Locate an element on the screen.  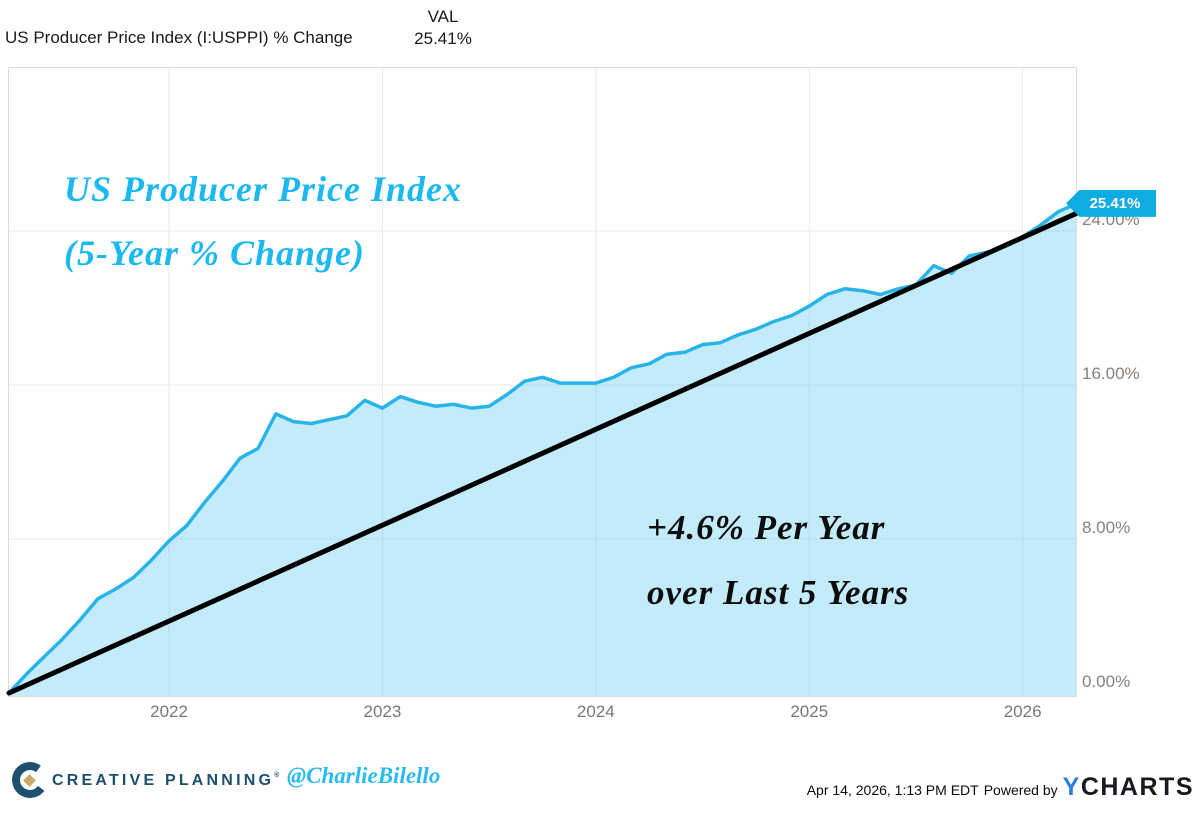
x-axis-label: 2026 is located at coordinates (1022, 711).